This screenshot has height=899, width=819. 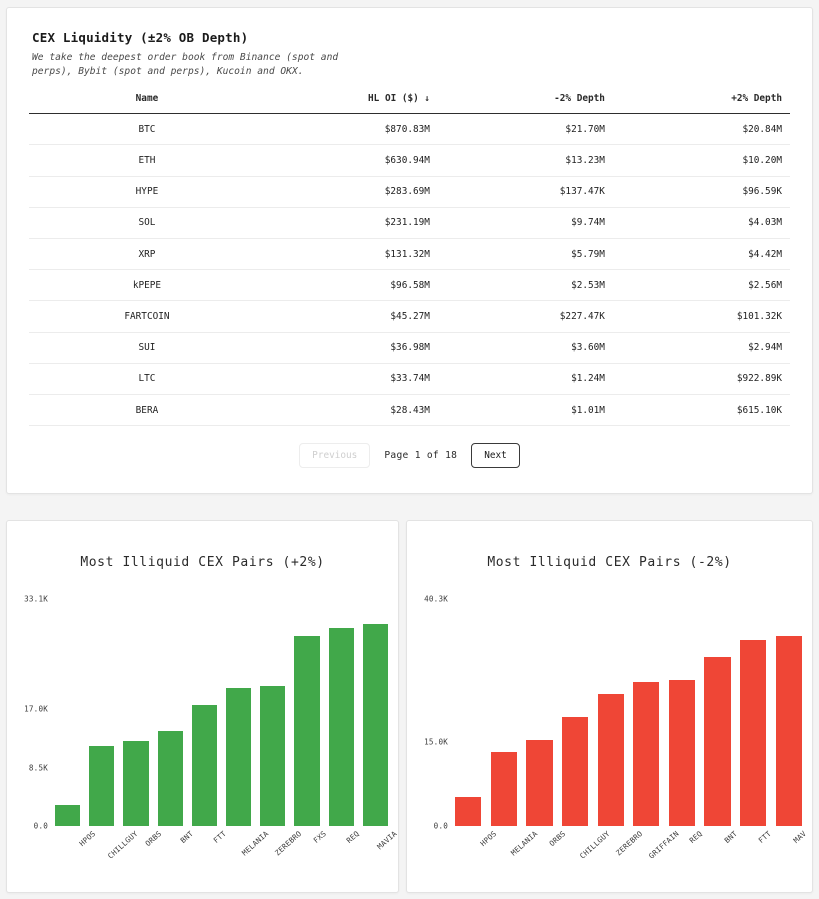 What do you see at coordinates (393, 99) in the screenshot?
I see `column-header-hl-oi-label: HL OI ($)` at bounding box center [393, 99].